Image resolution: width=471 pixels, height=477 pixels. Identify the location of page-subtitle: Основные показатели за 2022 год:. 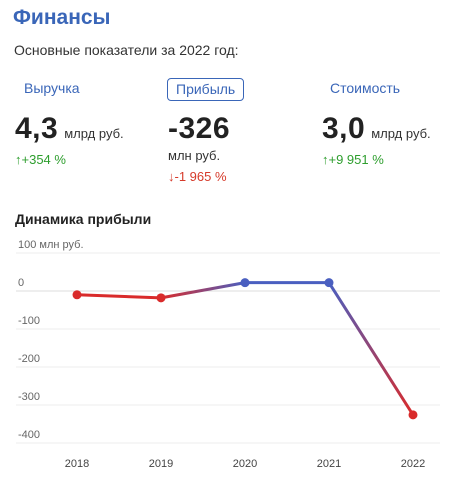
(126, 50).